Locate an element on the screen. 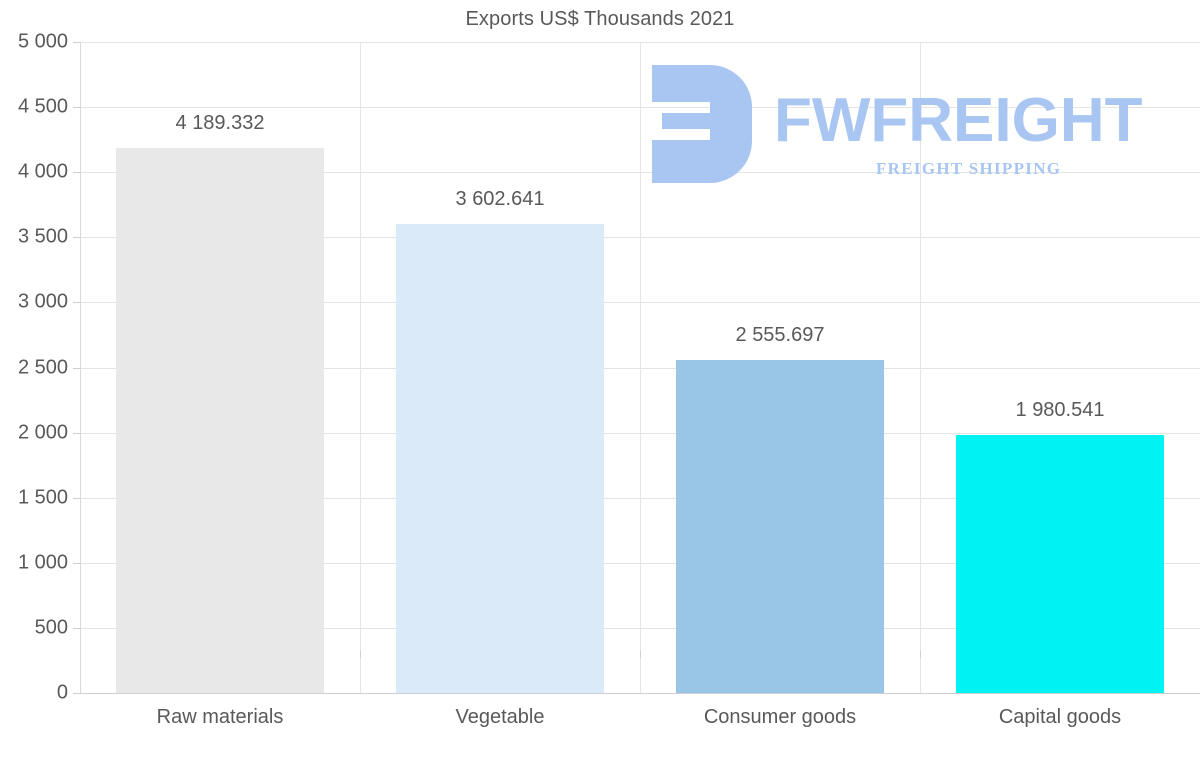  bar-raw-materials is located at coordinates (220, 420).